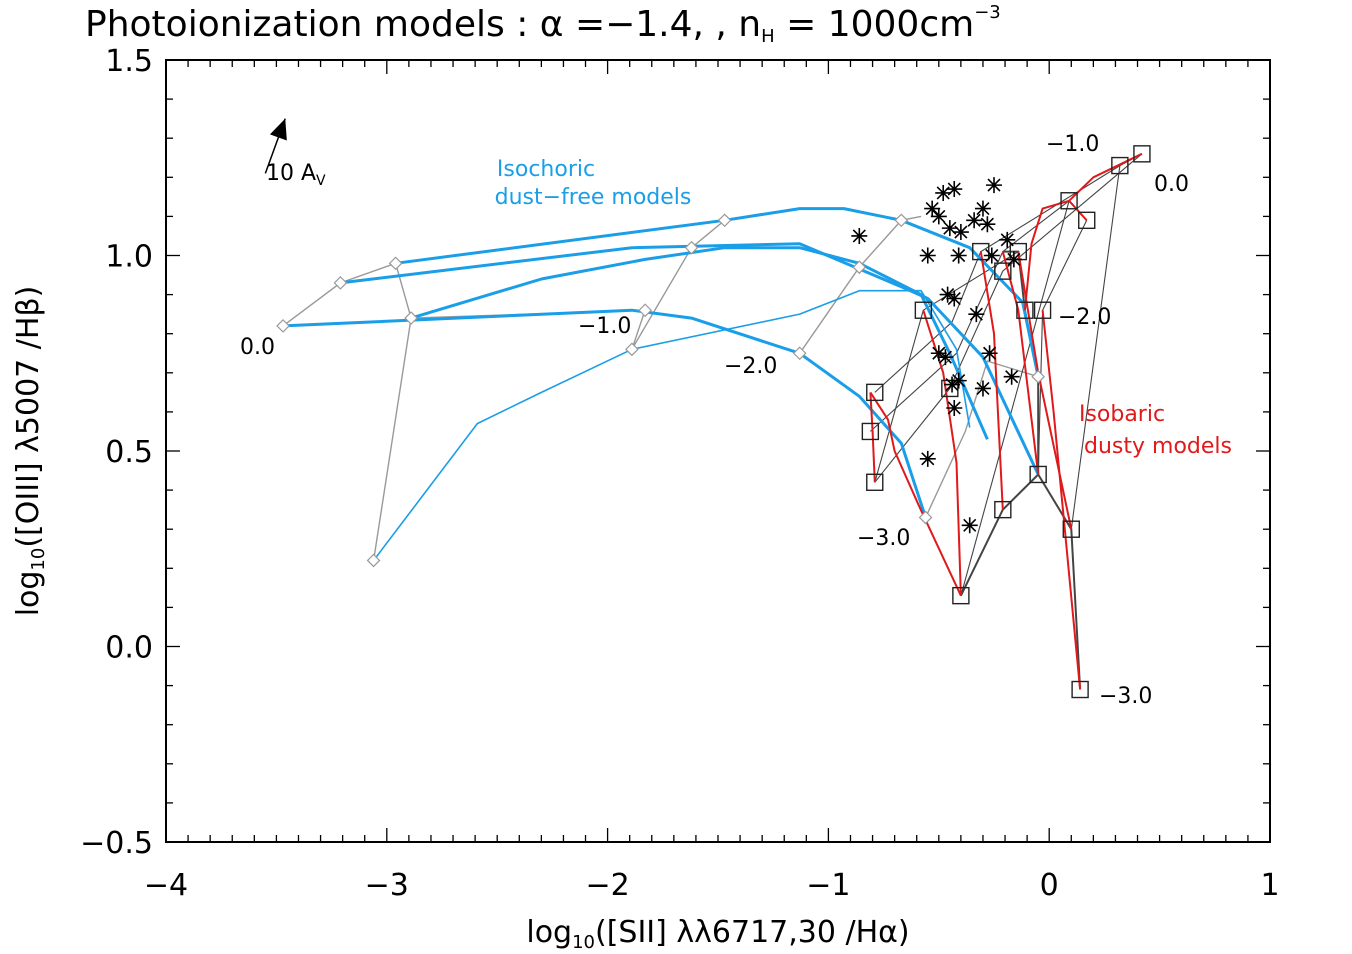 Image resolution: width=1352 pixels, height=954 pixels. What do you see at coordinates (321, 181) in the screenshot?
I see `av-label-sub: V` at bounding box center [321, 181].